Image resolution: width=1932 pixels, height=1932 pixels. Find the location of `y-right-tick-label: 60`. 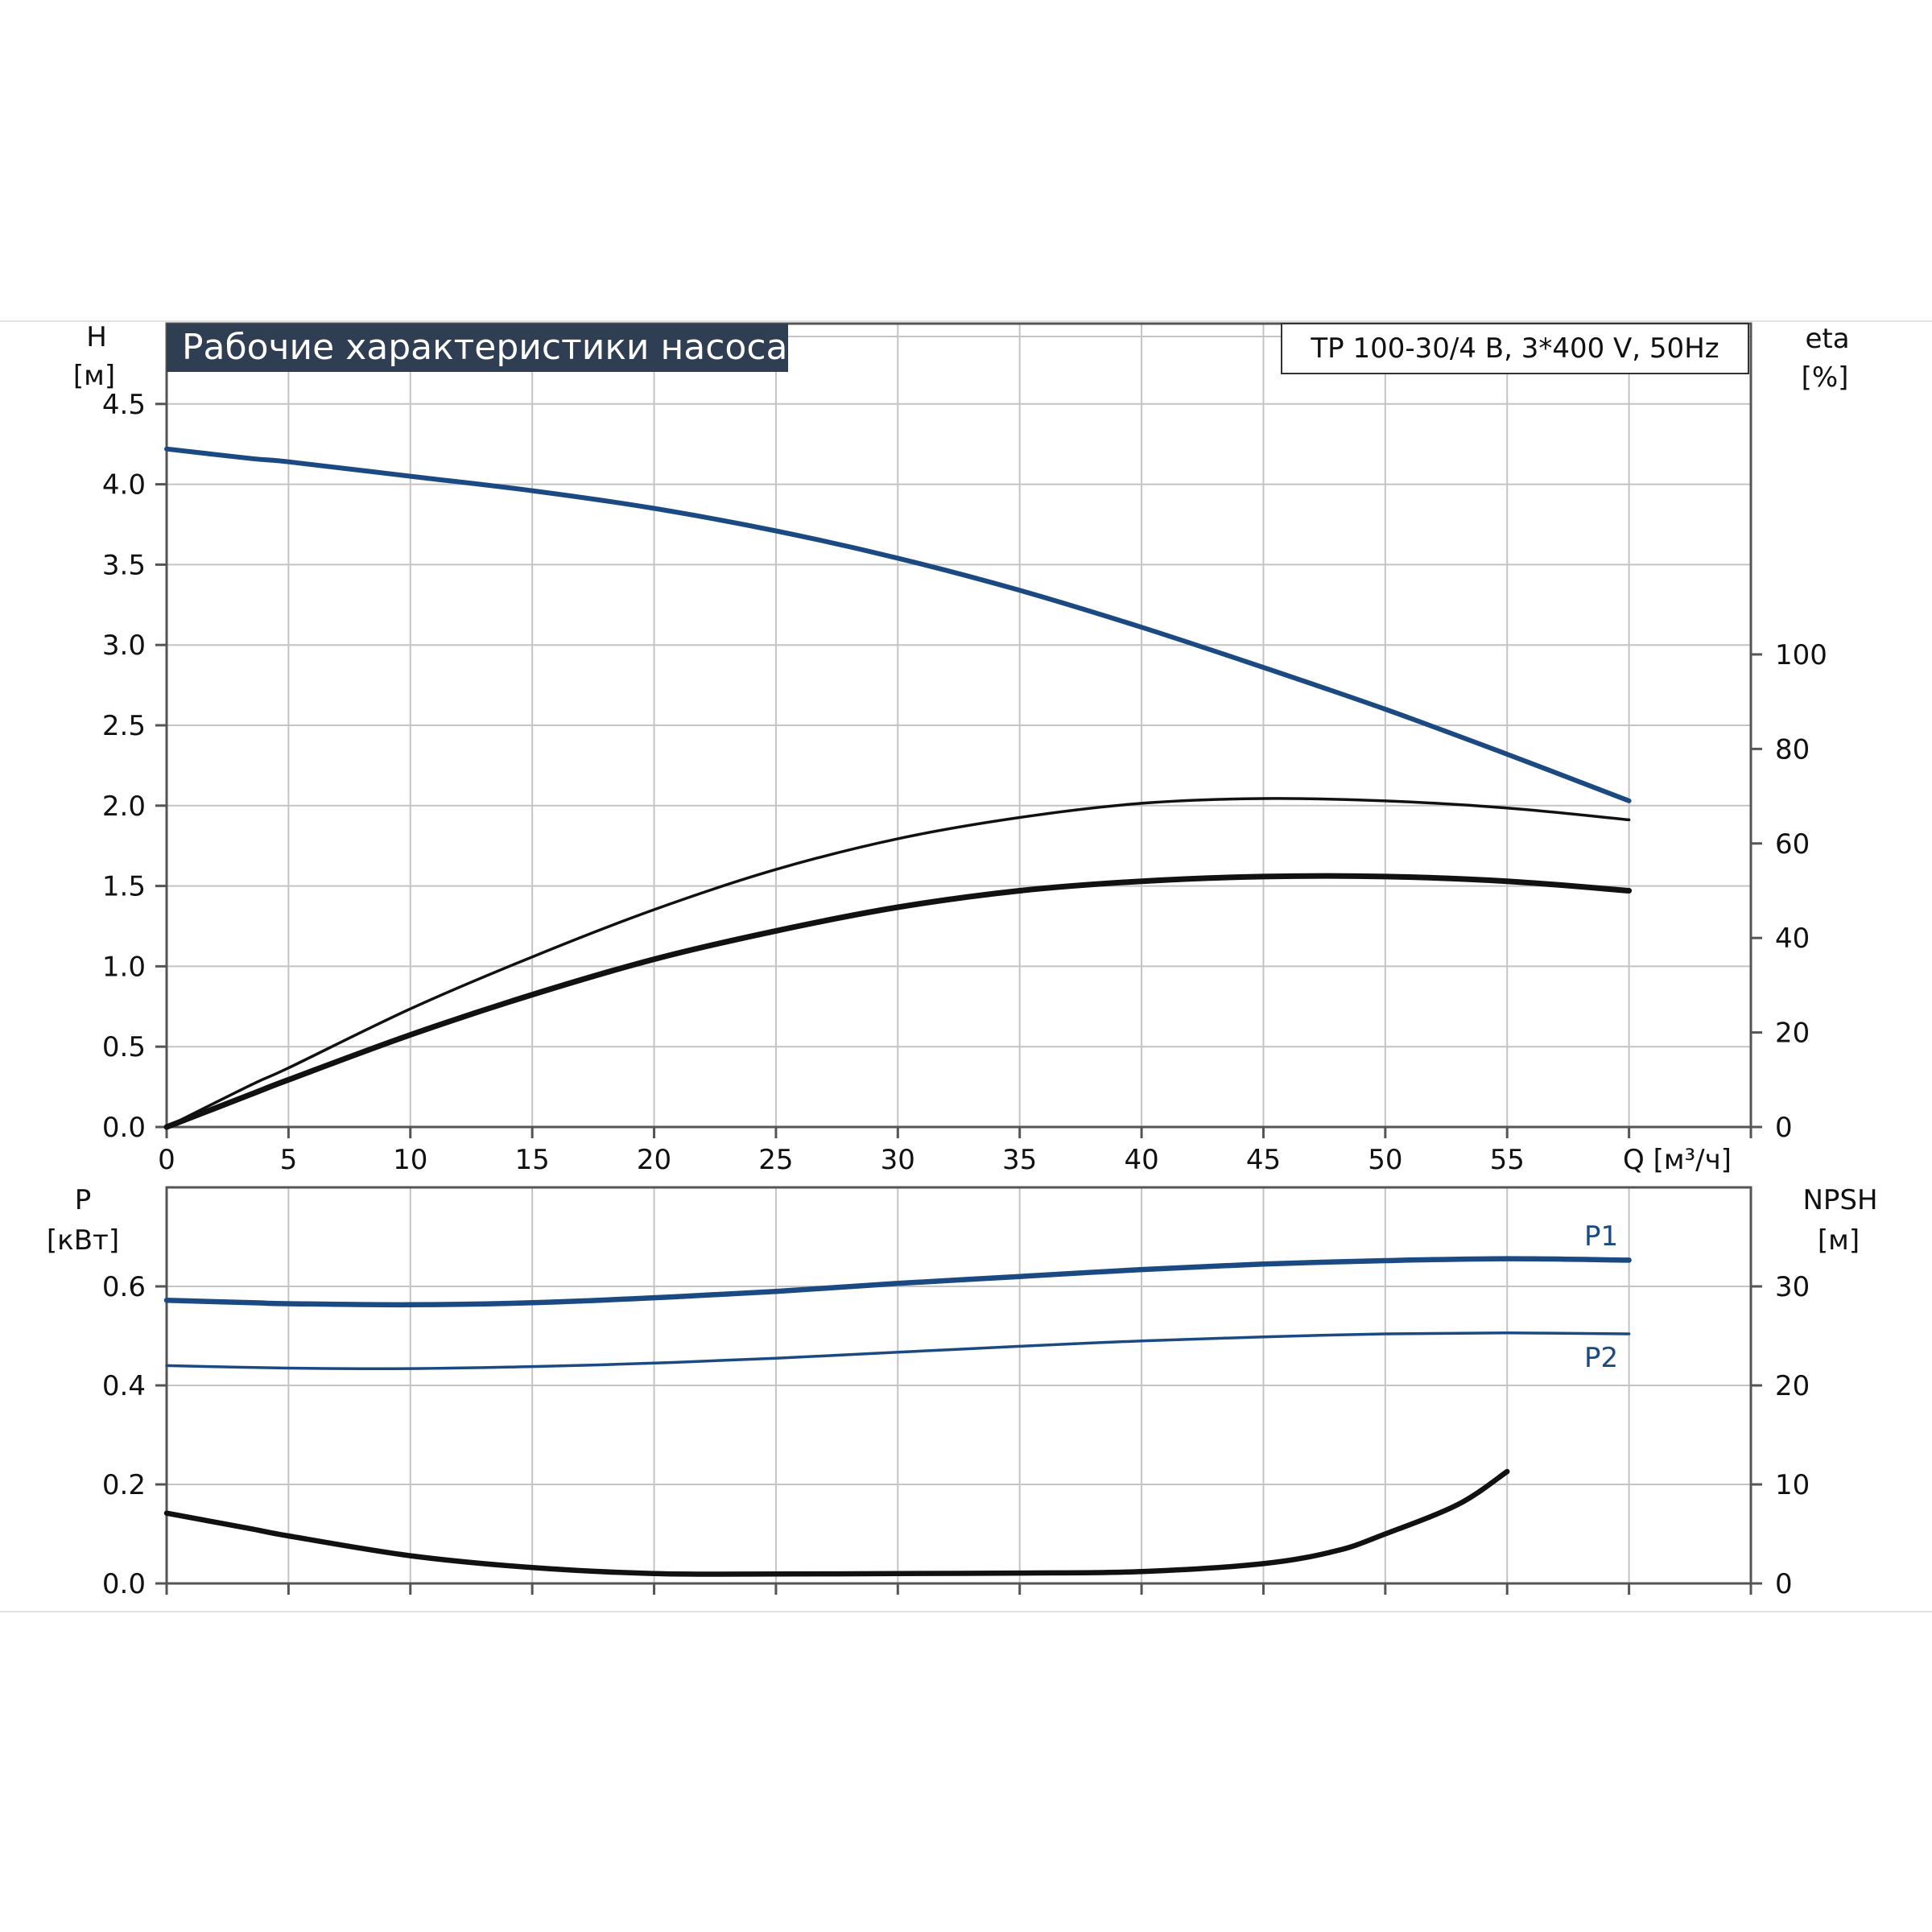

y-right-tick-label: 60 is located at coordinates (1792, 844).